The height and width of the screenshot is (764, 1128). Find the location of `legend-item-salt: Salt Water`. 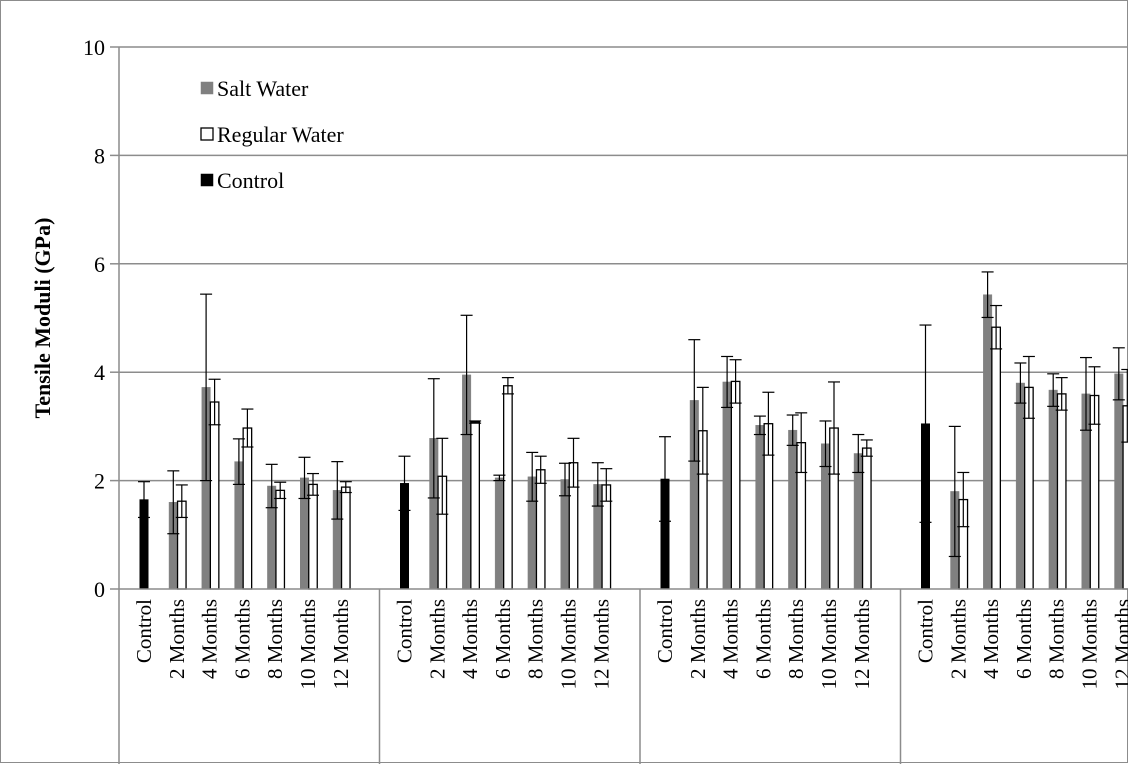

legend-item-salt: Salt Water is located at coordinates (254, 88).